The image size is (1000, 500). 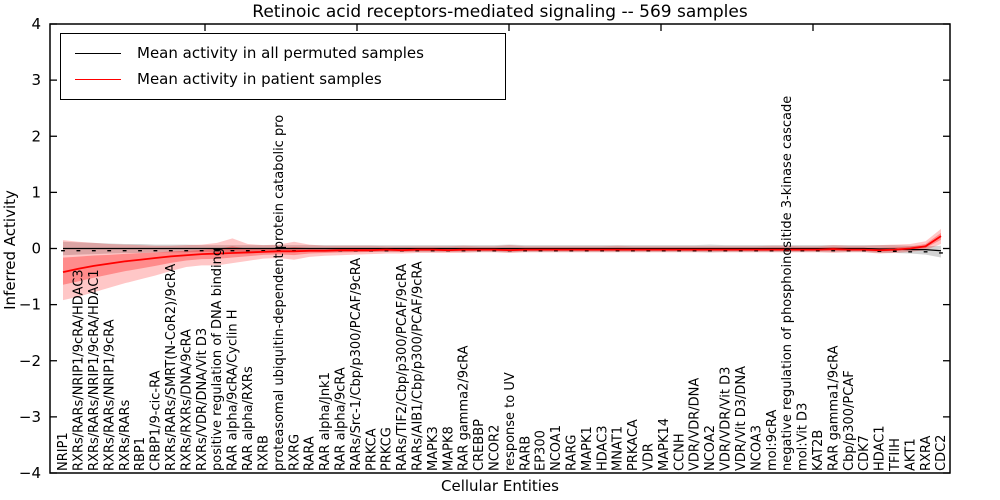 I want to click on x-tick-label: VDR, so click(x=649, y=457).